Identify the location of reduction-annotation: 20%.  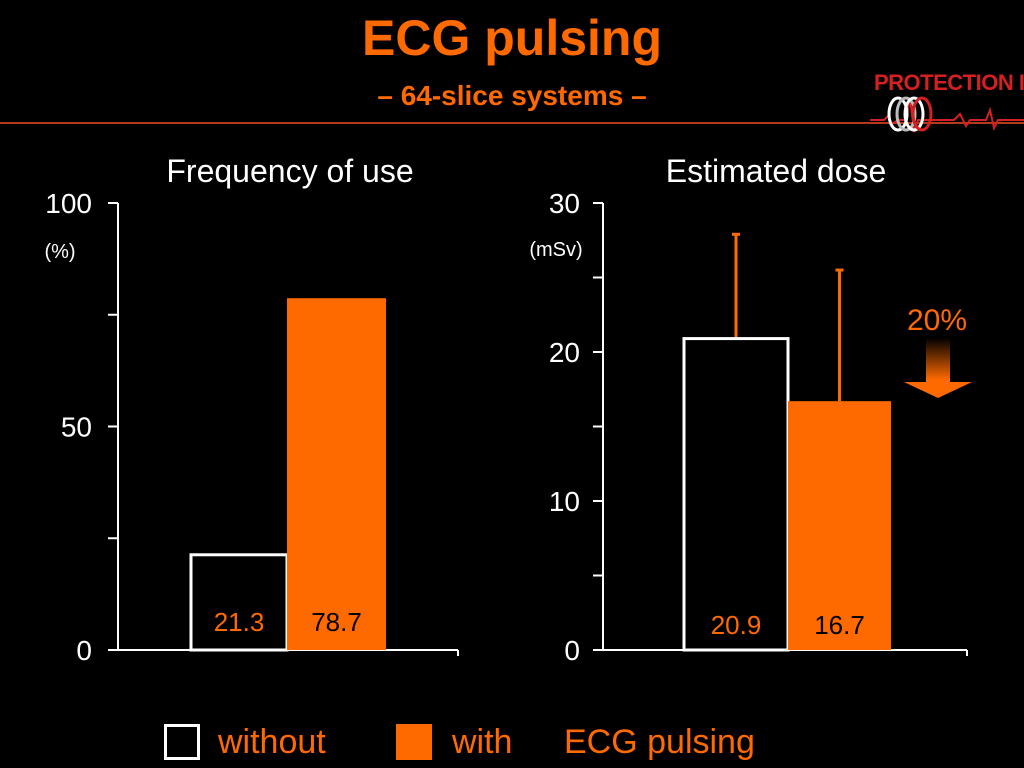
(937, 320).